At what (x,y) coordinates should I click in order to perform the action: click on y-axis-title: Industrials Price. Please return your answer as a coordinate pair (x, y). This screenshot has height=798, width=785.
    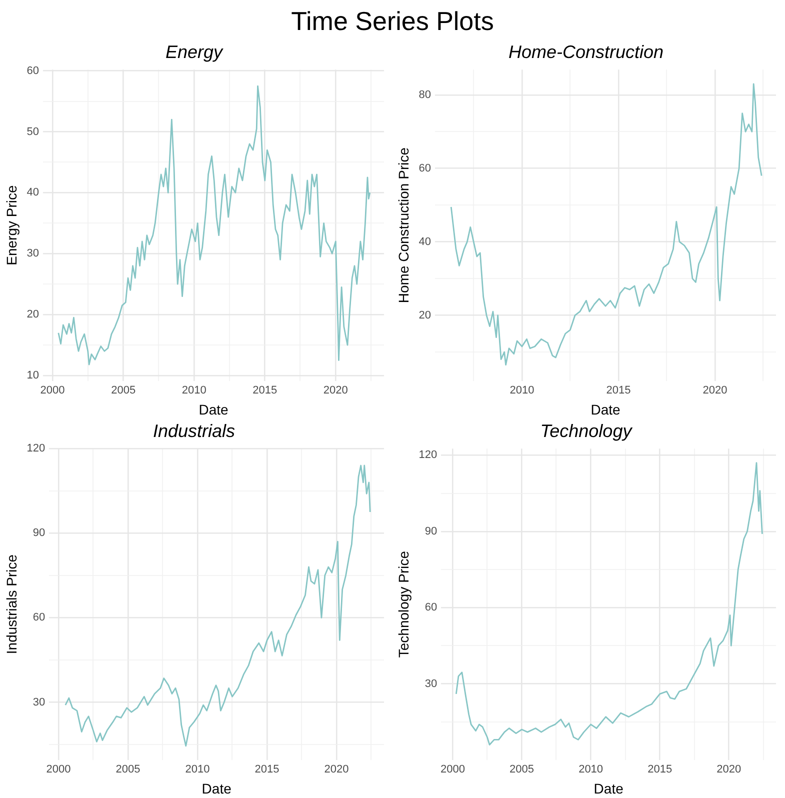
    Looking at the image, I should click on (11, 604).